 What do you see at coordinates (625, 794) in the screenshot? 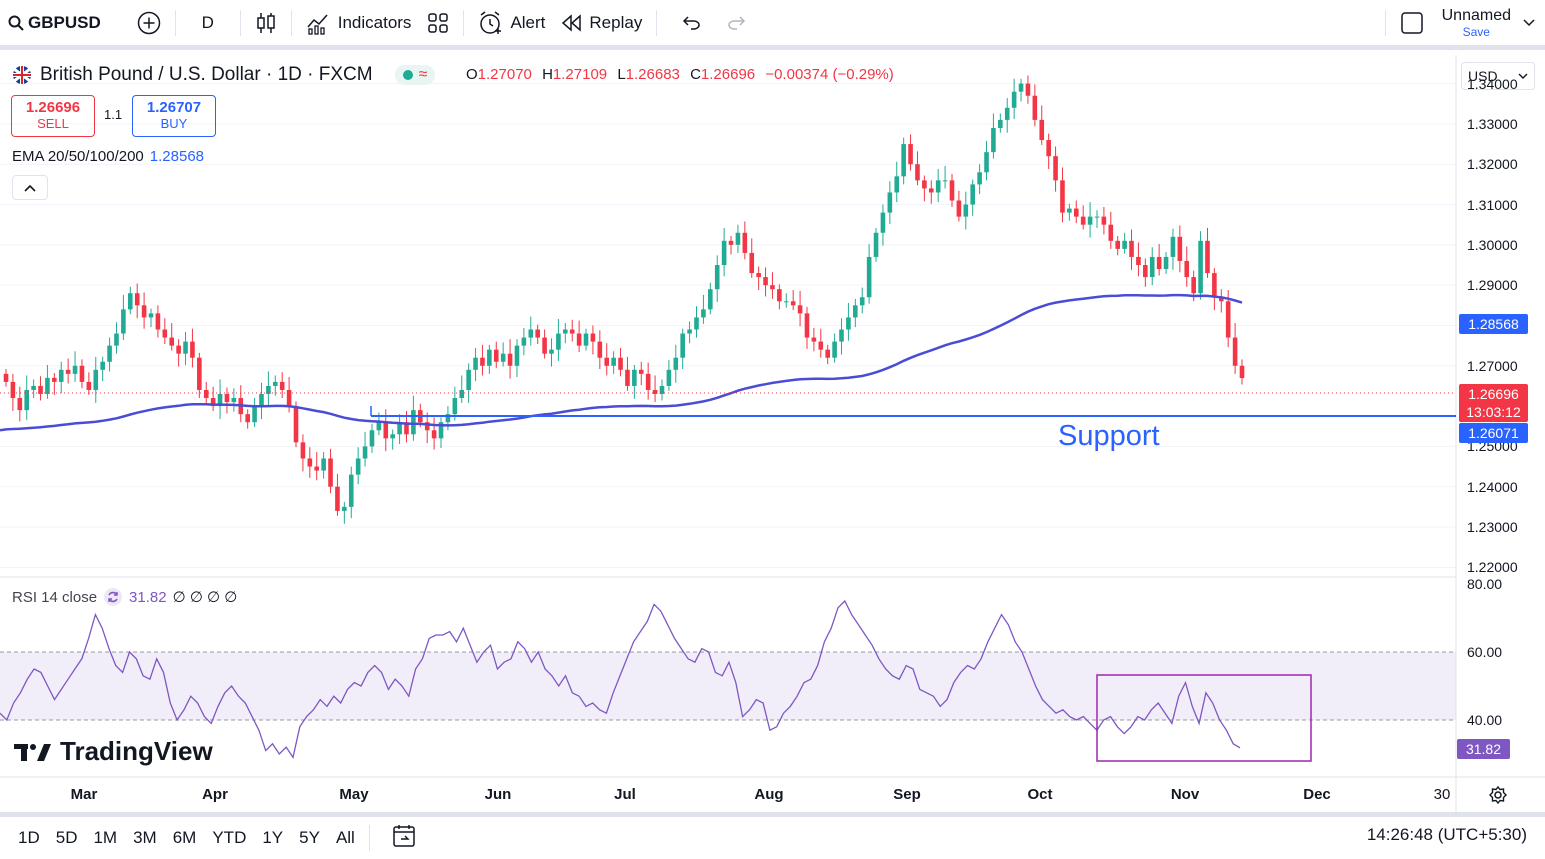
I see `time-tick: Jul` at bounding box center [625, 794].